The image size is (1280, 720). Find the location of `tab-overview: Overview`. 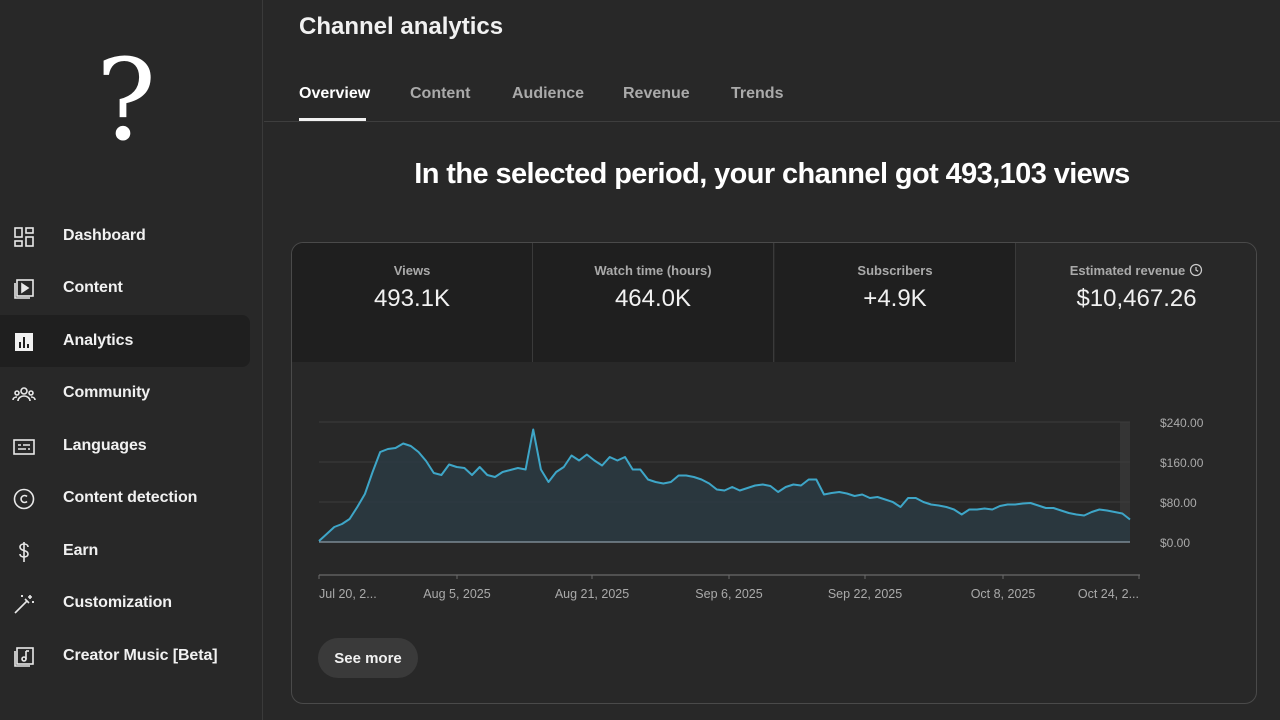

tab-overview: Overview is located at coordinates (335, 93).